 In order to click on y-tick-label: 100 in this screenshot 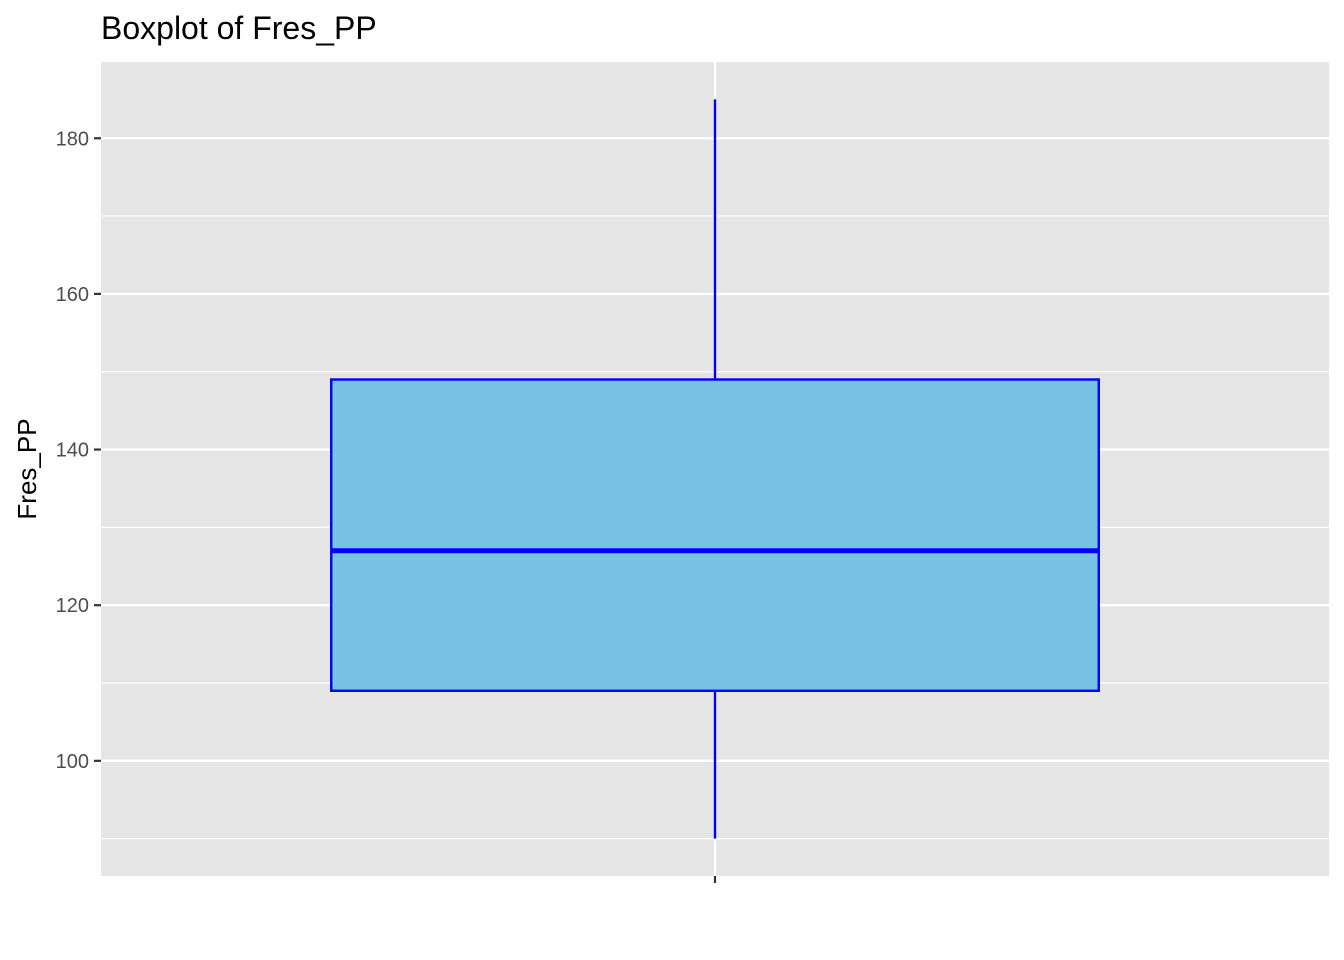, I will do `click(72, 762)`.